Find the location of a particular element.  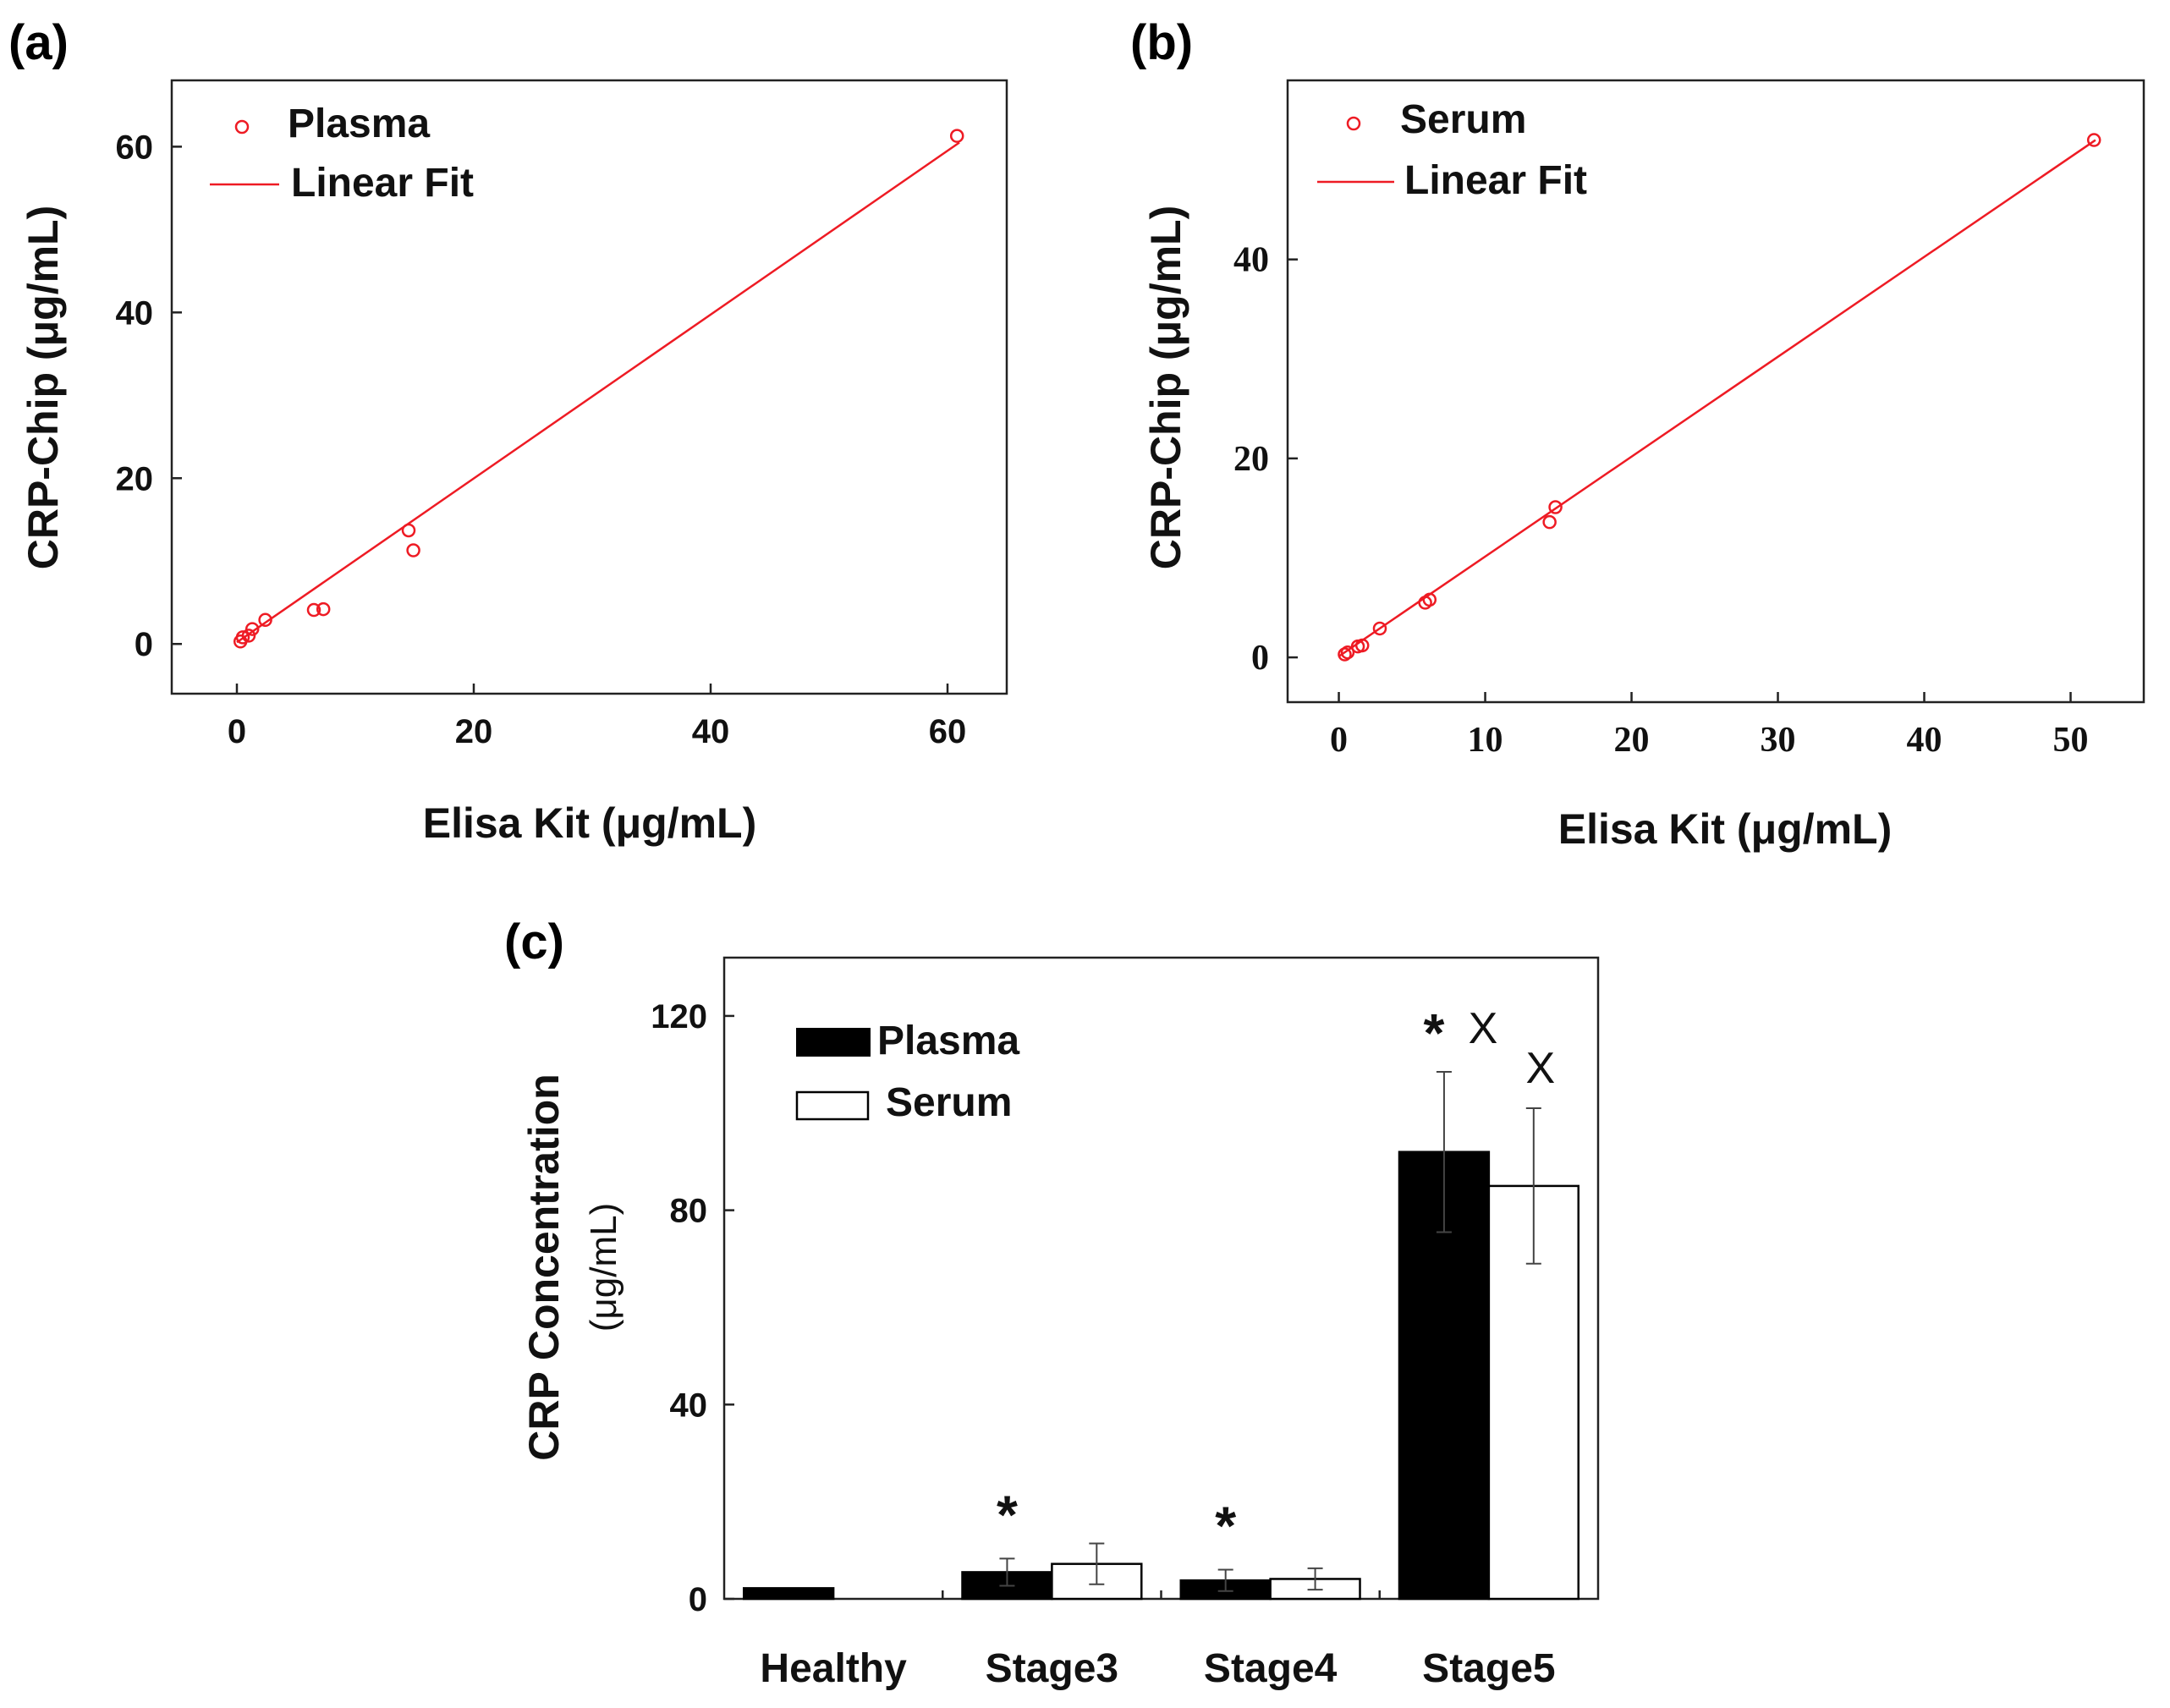

panel-c-error-bars is located at coordinates (1270, 1331).